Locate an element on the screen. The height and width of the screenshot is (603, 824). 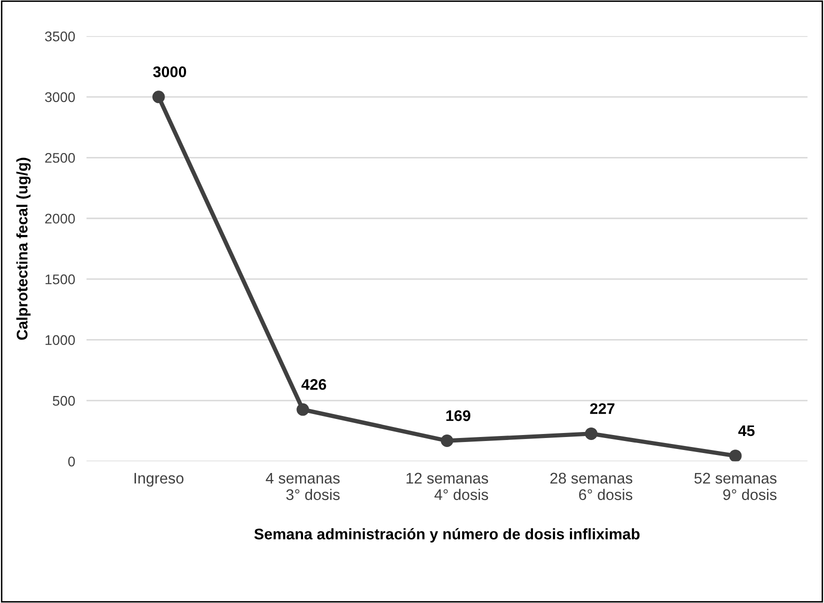
data-label: 45 is located at coordinates (746, 430).